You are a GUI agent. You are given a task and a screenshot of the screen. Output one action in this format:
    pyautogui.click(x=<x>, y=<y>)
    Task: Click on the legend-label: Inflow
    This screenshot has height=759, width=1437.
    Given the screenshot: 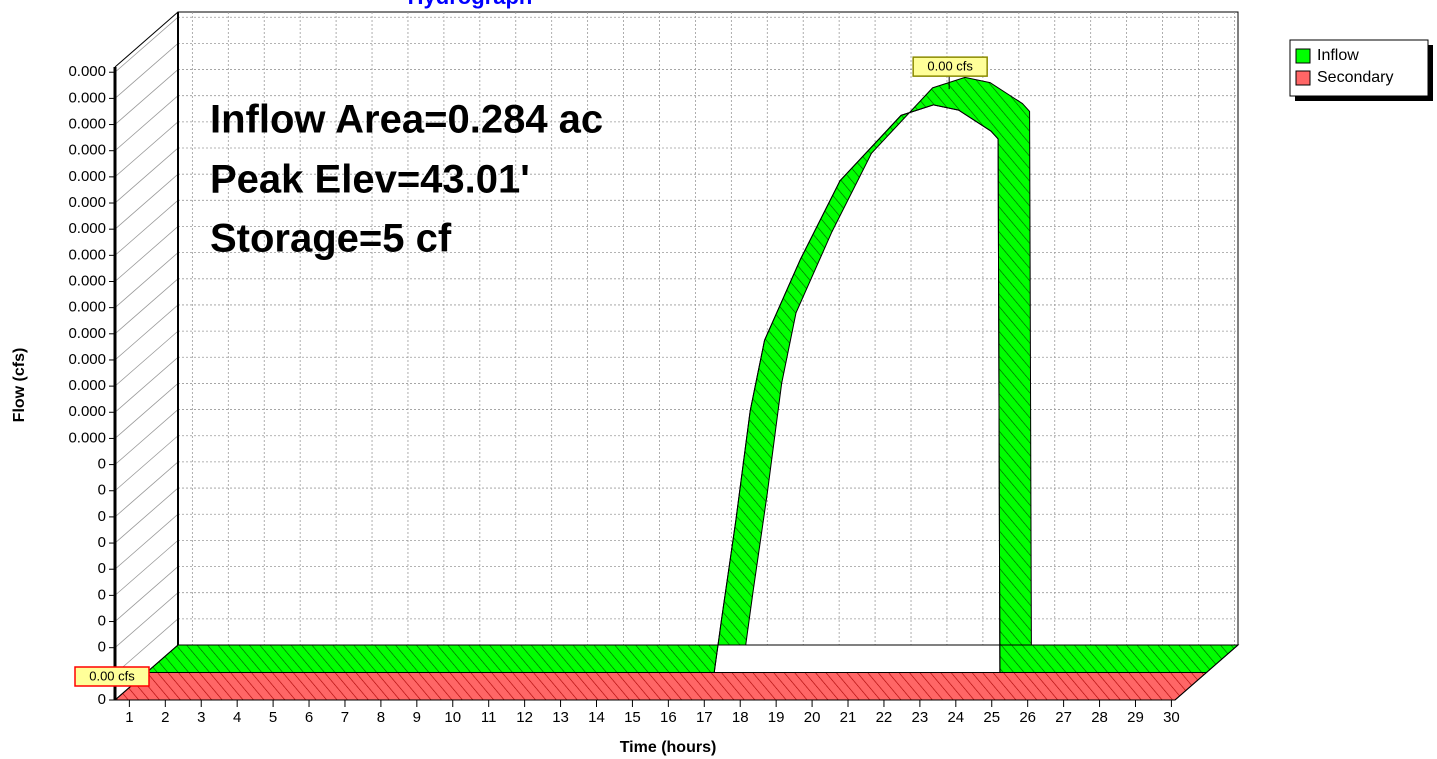 What is the action you would take?
    pyautogui.click(x=1338, y=55)
    